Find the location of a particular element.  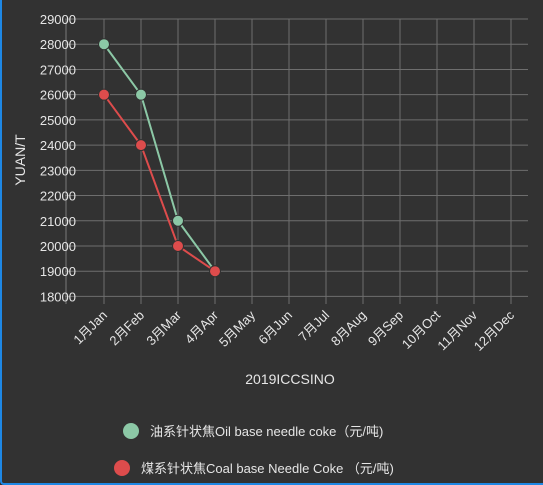

y-axis-label: YUAN/T is located at coordinates (20, 160).